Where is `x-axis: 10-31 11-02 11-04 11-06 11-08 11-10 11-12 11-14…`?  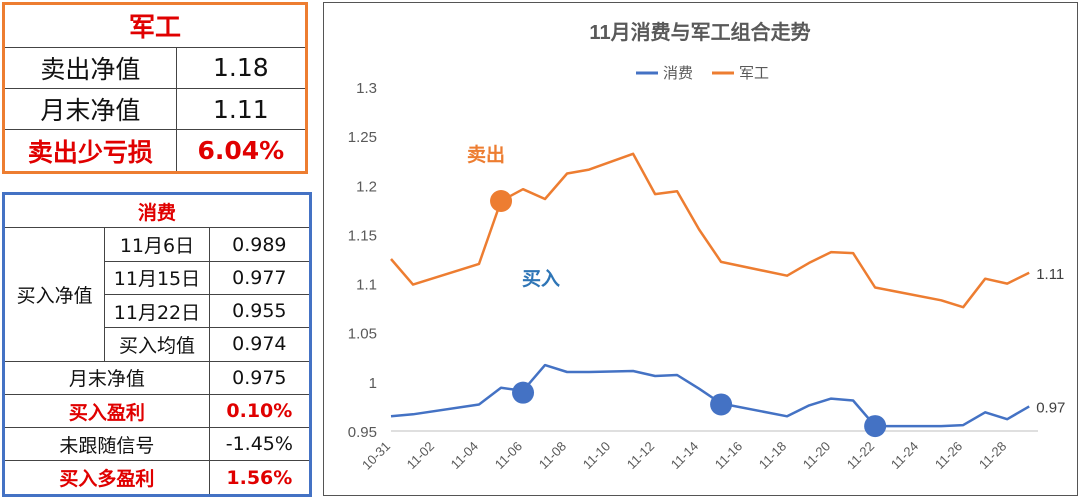 x-axis: 10-31 11-02 11-04 11-06 11-08 11-10 11-12 11-14… is located at coordinates (698, 451).